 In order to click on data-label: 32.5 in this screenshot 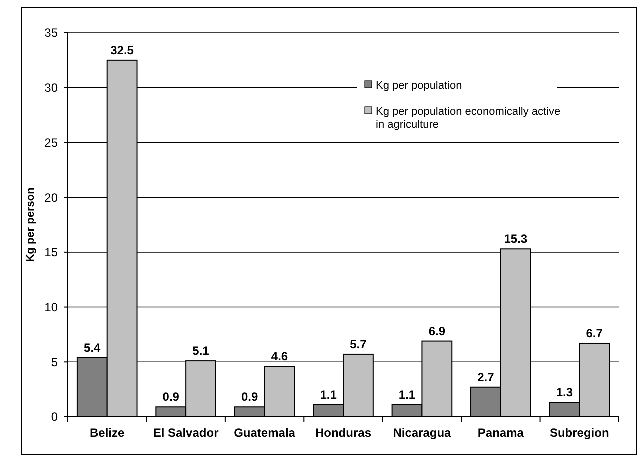, I will do `click(122, 50)`.